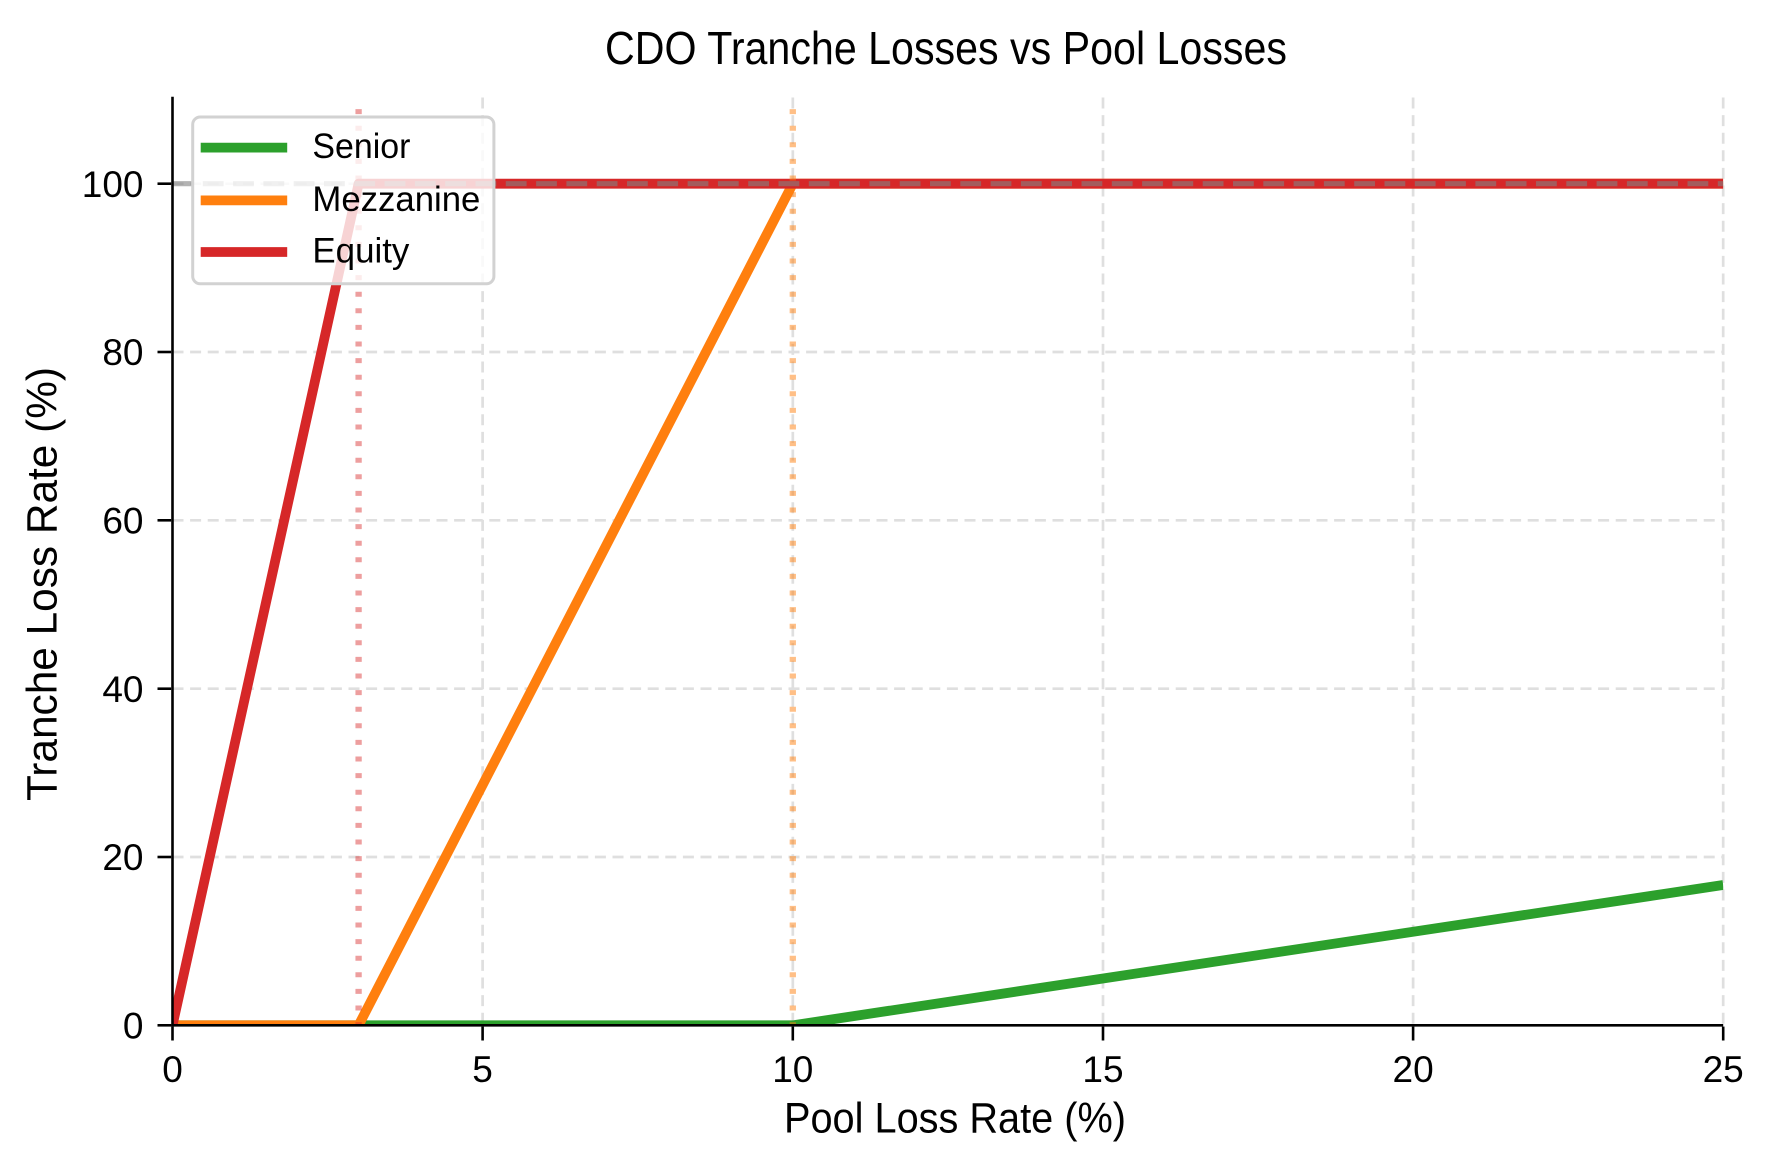 Image resolution: width=1770 pixels, height=1170 pixels. I want to click on svg-text: 10, so click(792, 1069).